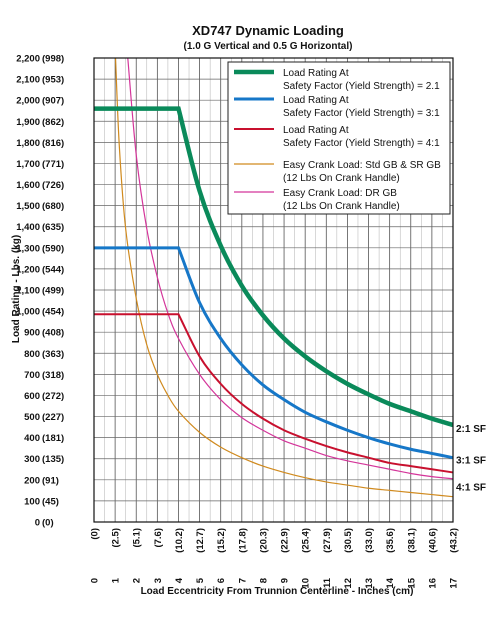 This screenshot has height=623, width=500. What do you see at coordinates (116, 580) in the screenshot?
I see `x-tick-label: 1` at bounding box center [116, 580].